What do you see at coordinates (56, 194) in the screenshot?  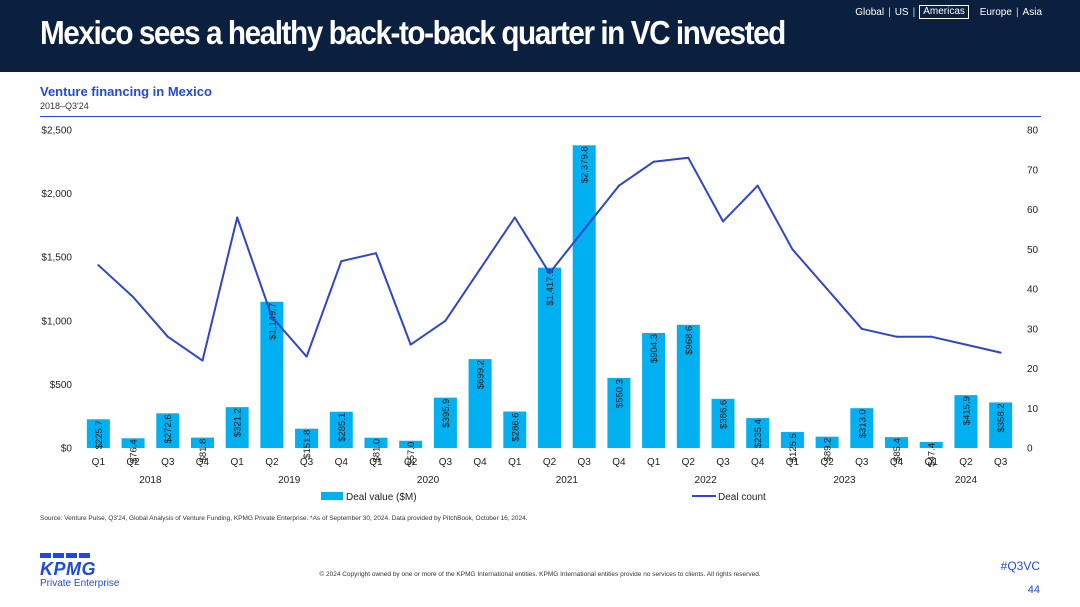 I see `y-left-tick-label: $2,000` at bounding box center [56, 194].